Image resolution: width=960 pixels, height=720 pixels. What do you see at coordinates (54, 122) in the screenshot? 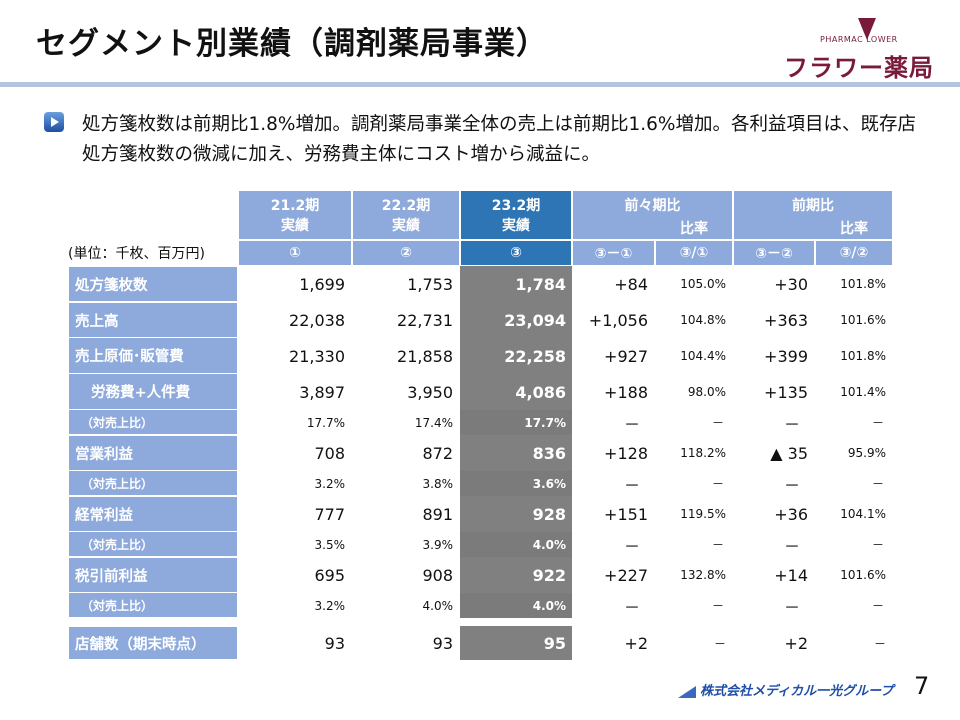
I see `bullet-arrow-icon` at bounding box center [54, 122].